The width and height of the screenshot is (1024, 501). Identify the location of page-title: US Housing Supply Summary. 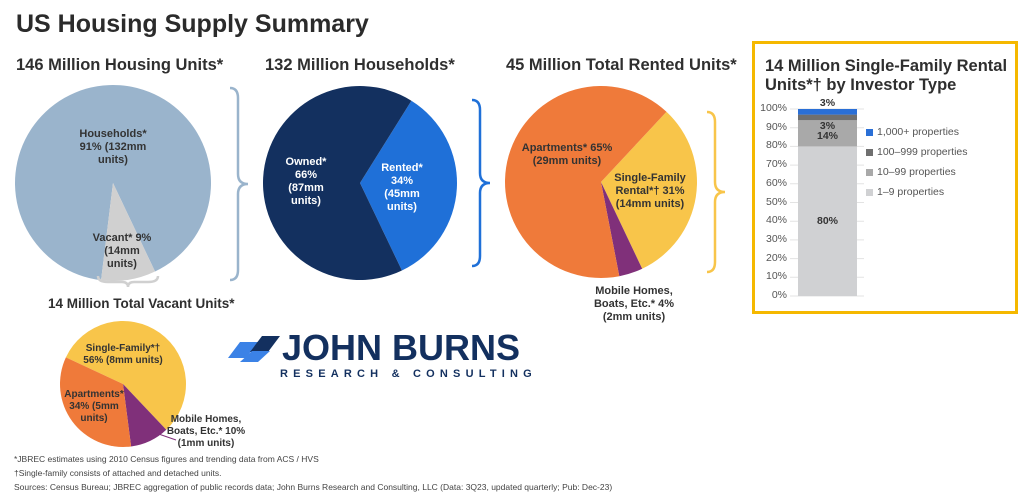
(192, 24).